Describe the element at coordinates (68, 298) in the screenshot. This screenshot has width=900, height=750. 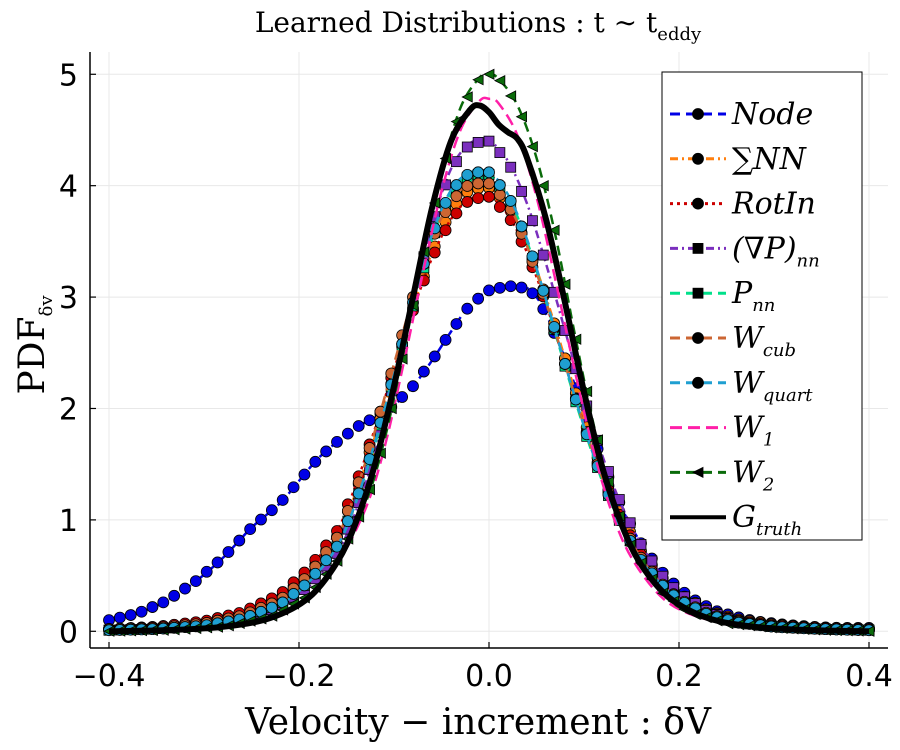
I see `y-tick-label-3: 3` at that location.